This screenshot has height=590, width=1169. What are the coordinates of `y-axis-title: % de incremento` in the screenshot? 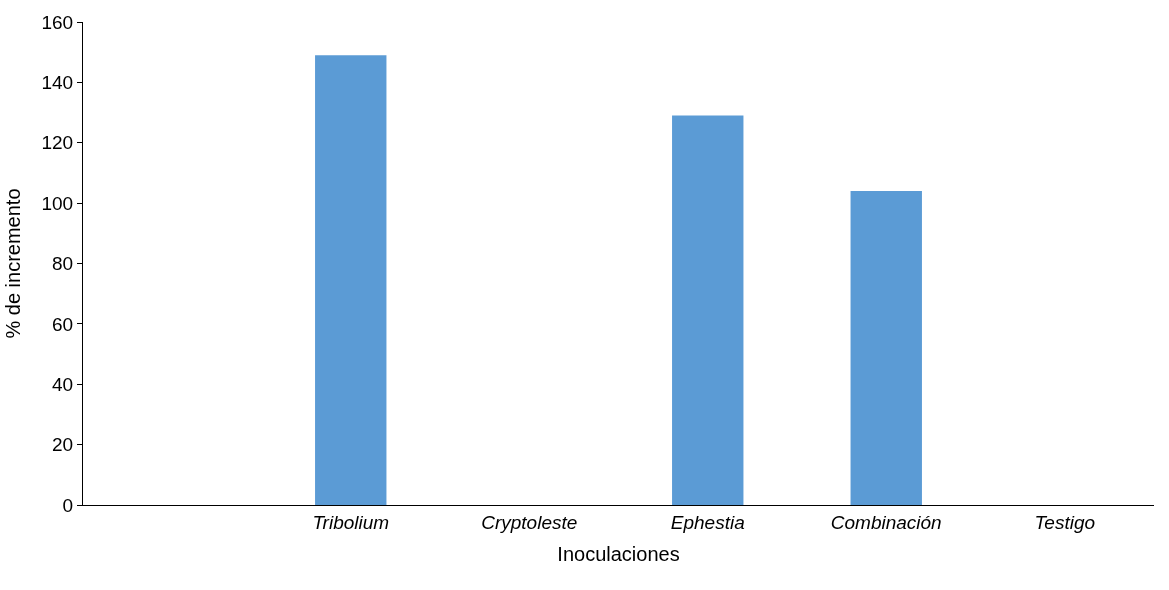 It's located at (13, 263).